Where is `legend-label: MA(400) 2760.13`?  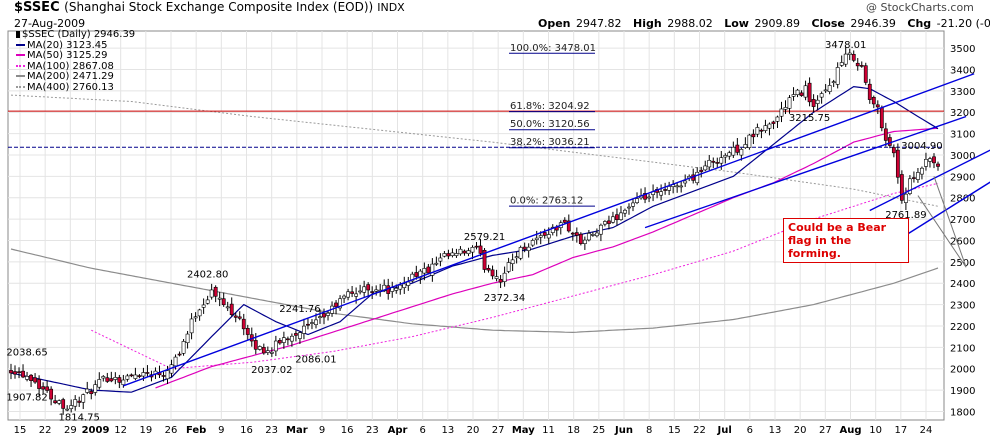 legend-label: MA(400) 2760.13 is located at coordinates (70, 87).